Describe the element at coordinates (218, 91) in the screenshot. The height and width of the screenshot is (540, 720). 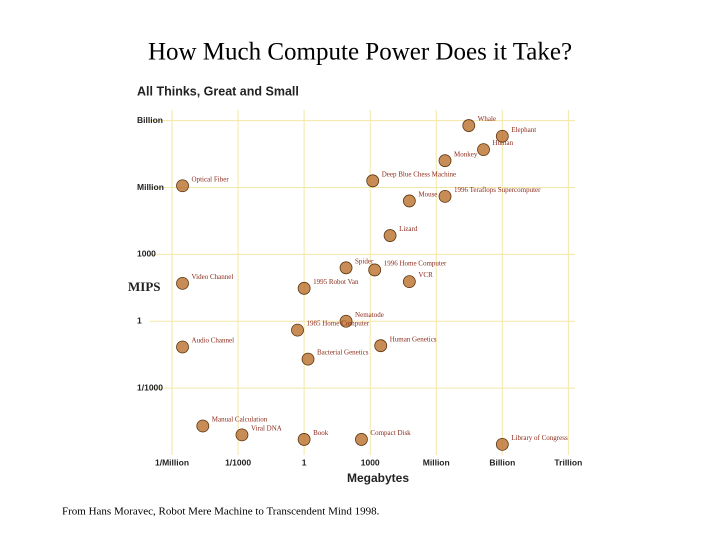
I see `chart-title: All Thinks, Great and Small` at that location.